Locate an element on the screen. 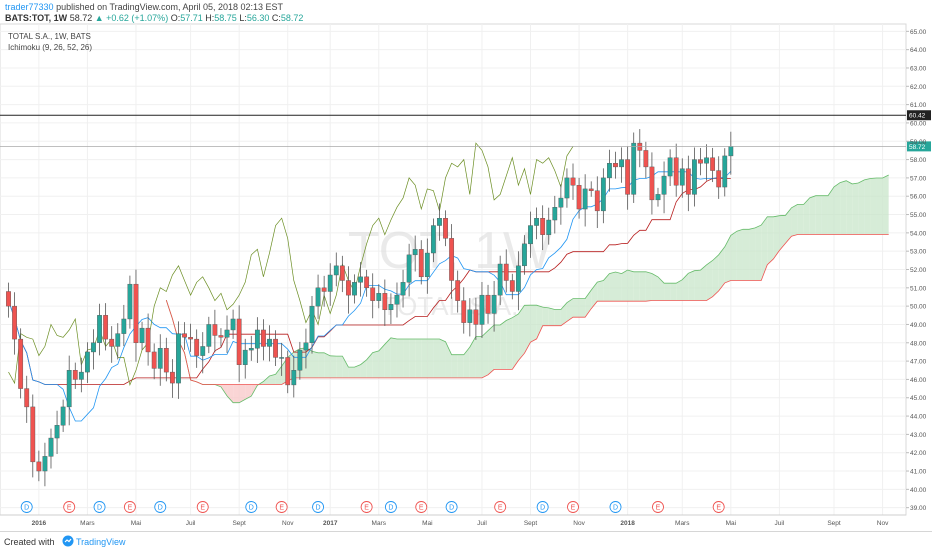  price-tick-label: 44.00 is located at coordinates (918, 417).